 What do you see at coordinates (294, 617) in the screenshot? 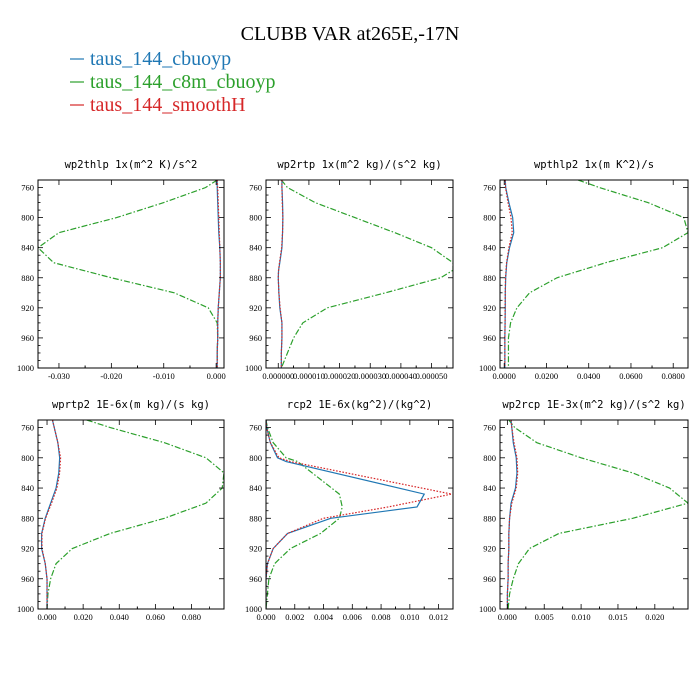
I see `x-tick-label: 0.002` at bounding box center [294, 617].